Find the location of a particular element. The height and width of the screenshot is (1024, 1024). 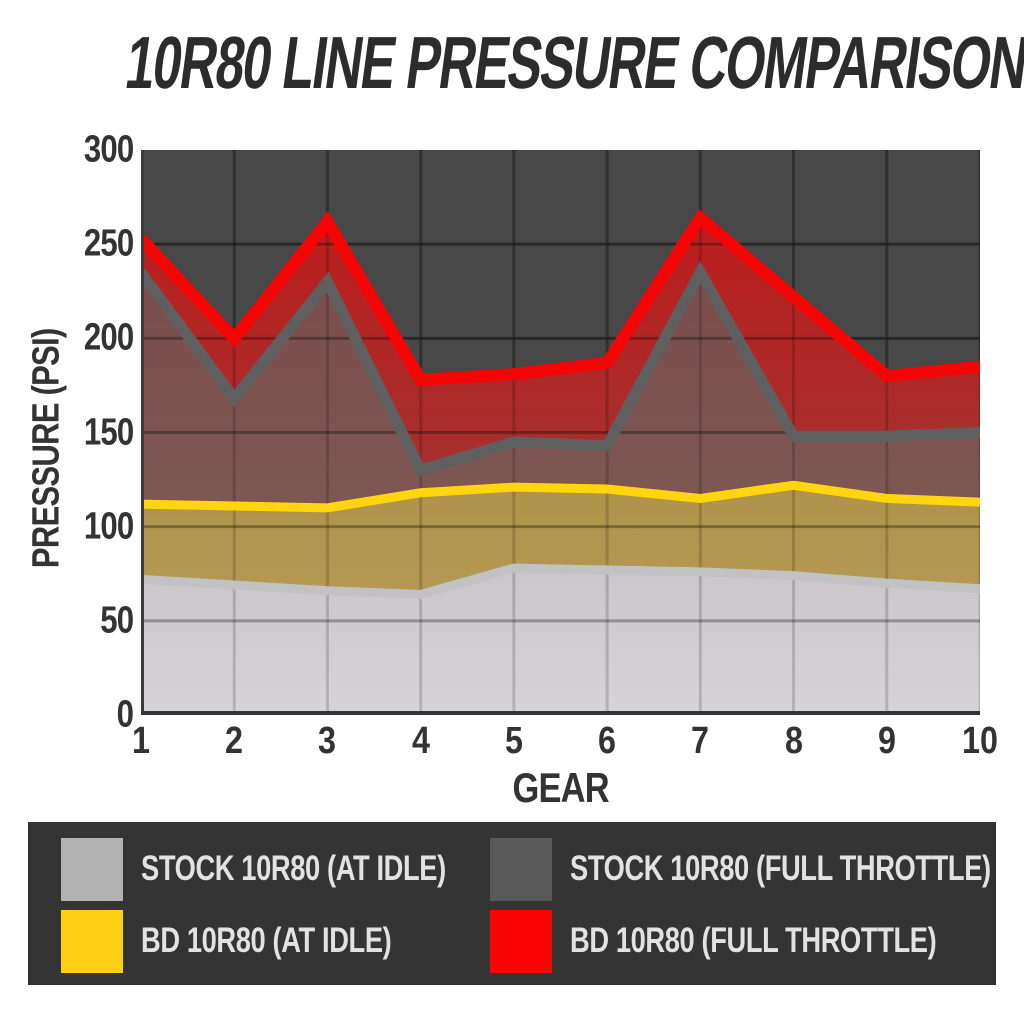

legend-label-stock-idle: STOCK 10R80 (AT IDLE) is located at coordinates (293, 868).